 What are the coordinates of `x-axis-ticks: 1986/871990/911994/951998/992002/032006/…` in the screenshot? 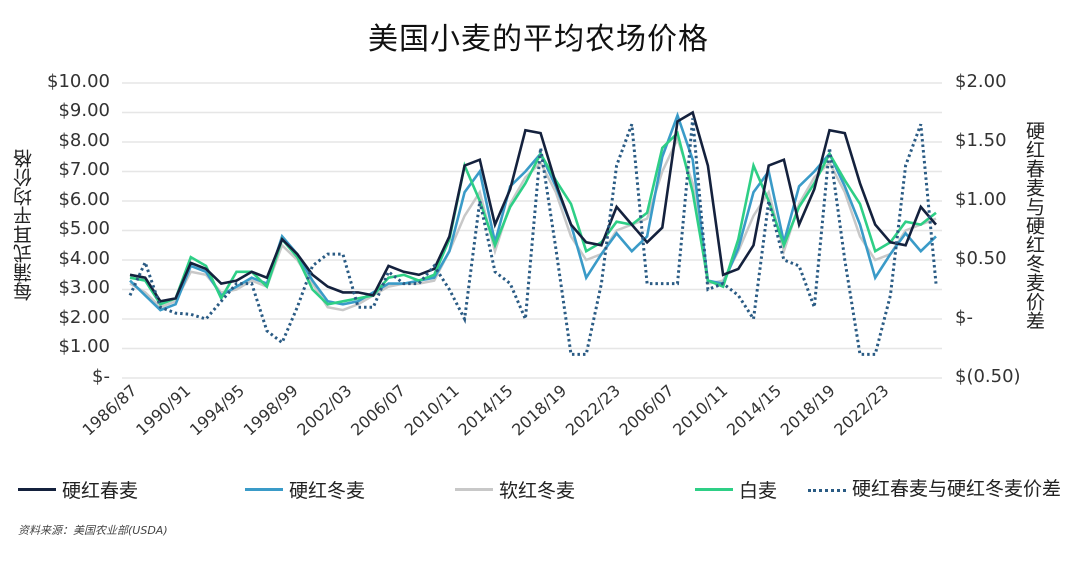 It's located at (486, 410).